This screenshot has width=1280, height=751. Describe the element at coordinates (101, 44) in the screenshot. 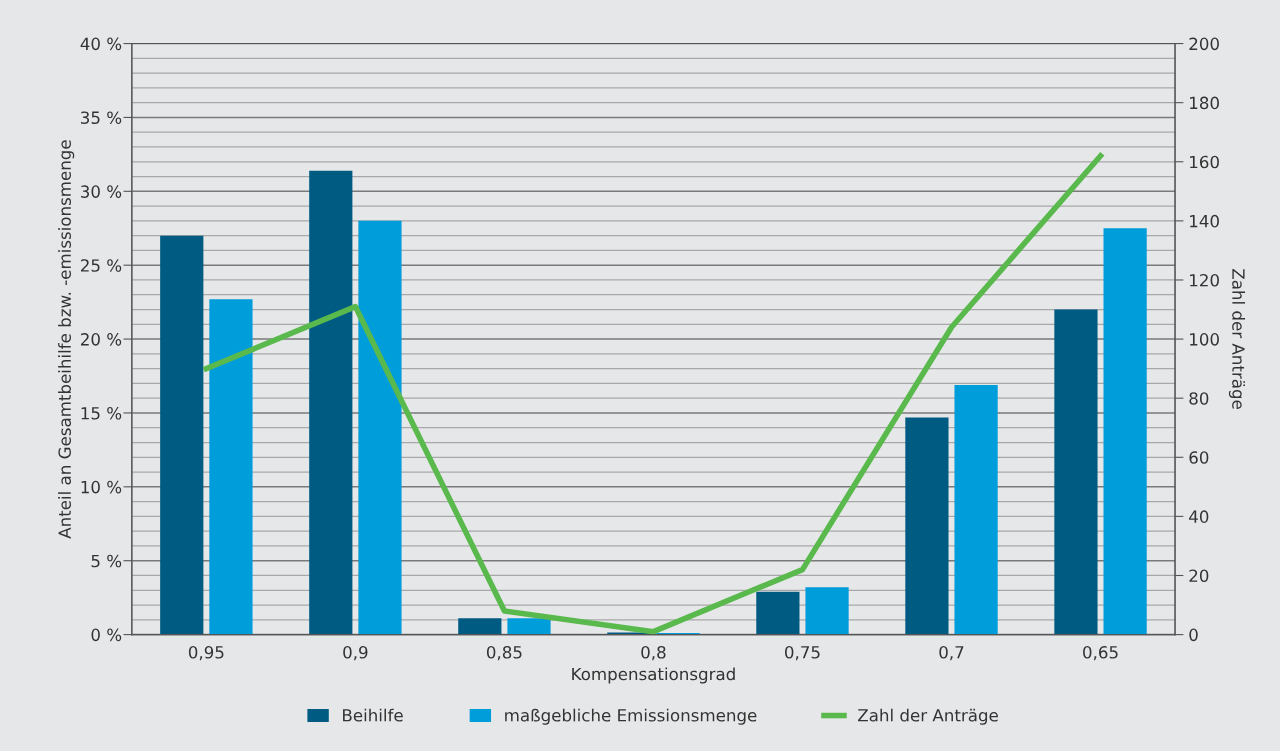

I see `y-tick-label: 40 %` at that location.